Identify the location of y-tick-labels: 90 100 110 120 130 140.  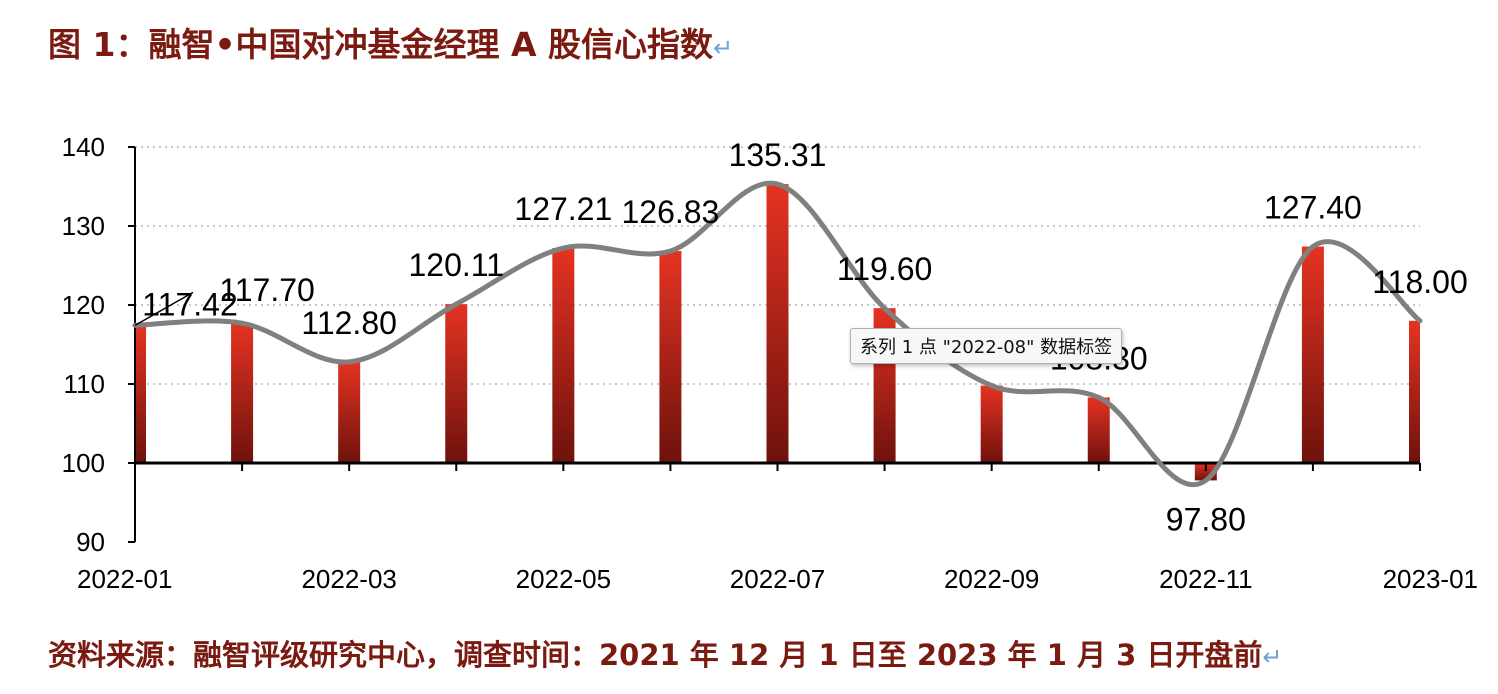
(83, 344).